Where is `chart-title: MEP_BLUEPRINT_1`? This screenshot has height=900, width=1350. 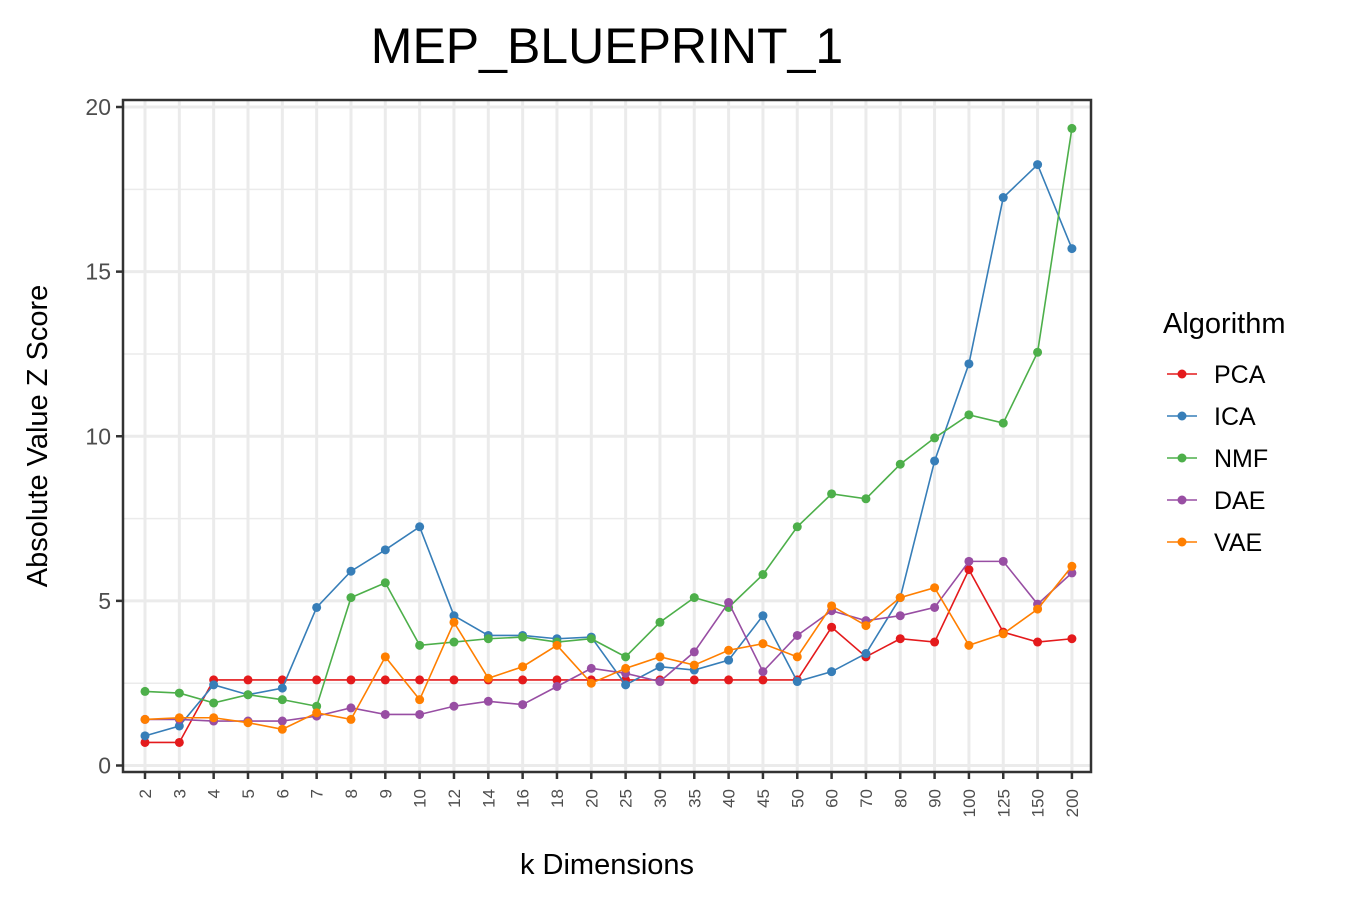 chart-title: MEP_BLUEPRINT_1 is located at coordinates (607, 46).